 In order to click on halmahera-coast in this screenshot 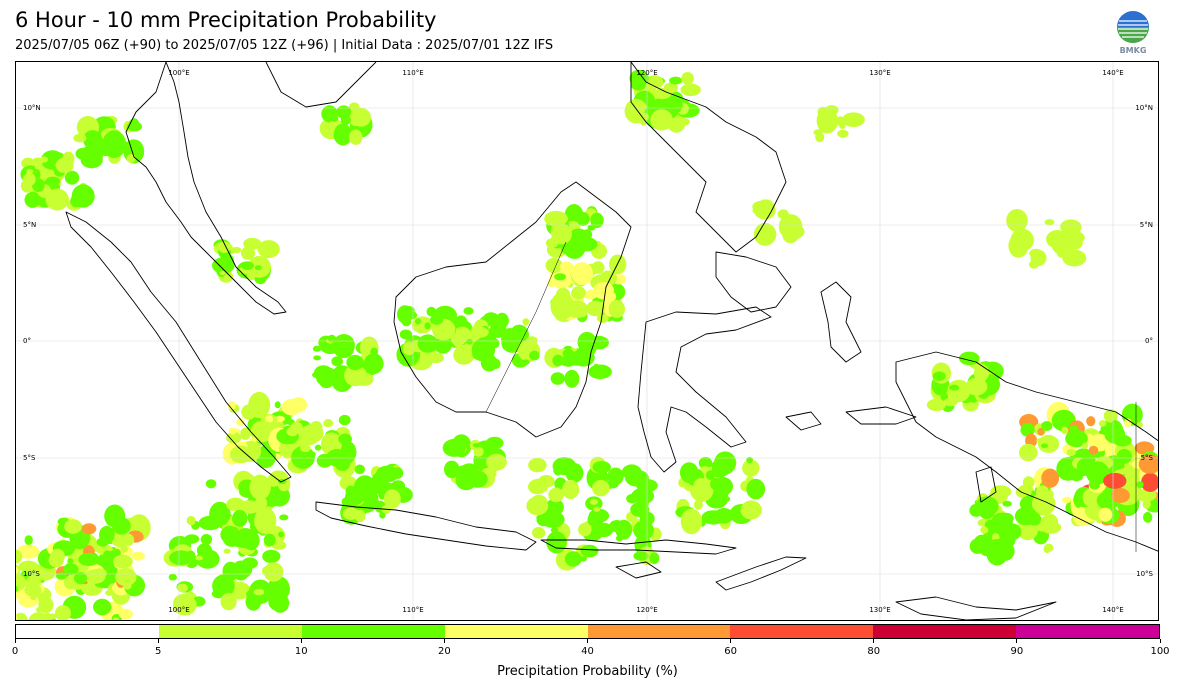, I will do `click(841, 322)`.